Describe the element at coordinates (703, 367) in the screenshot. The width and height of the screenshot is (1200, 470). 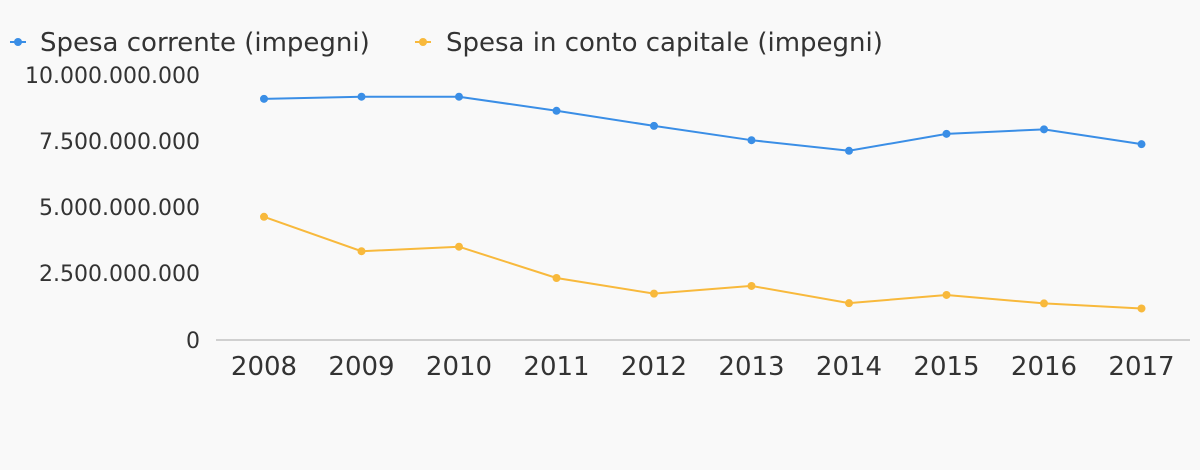
I see `x-axis: 2008 2009 2010 2011 2012 2013 2014 2015 2016 2017` at that location.